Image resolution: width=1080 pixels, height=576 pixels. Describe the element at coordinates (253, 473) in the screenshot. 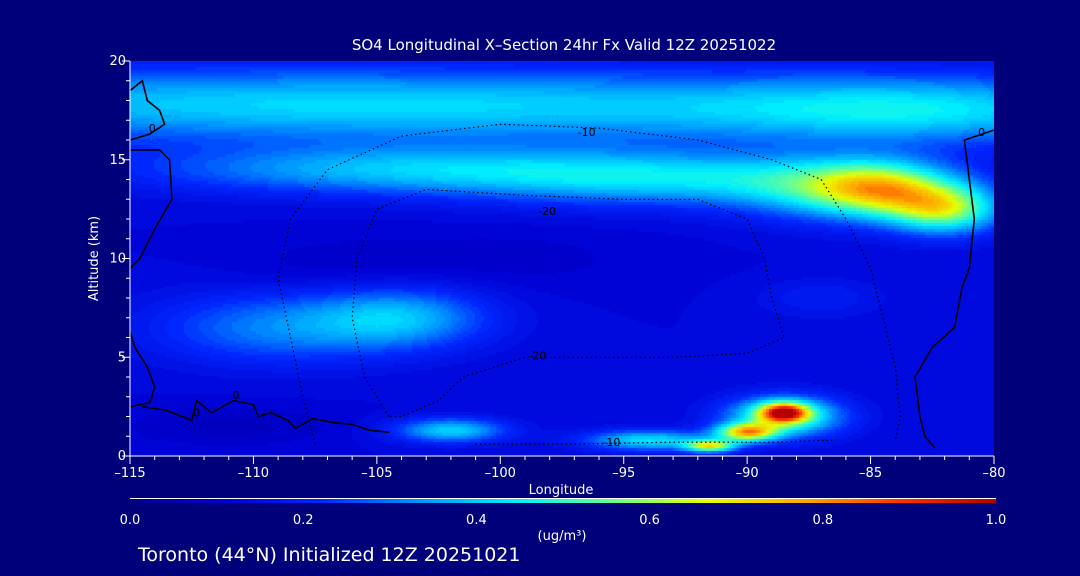

I see `x-tick-label: –110` at that location.